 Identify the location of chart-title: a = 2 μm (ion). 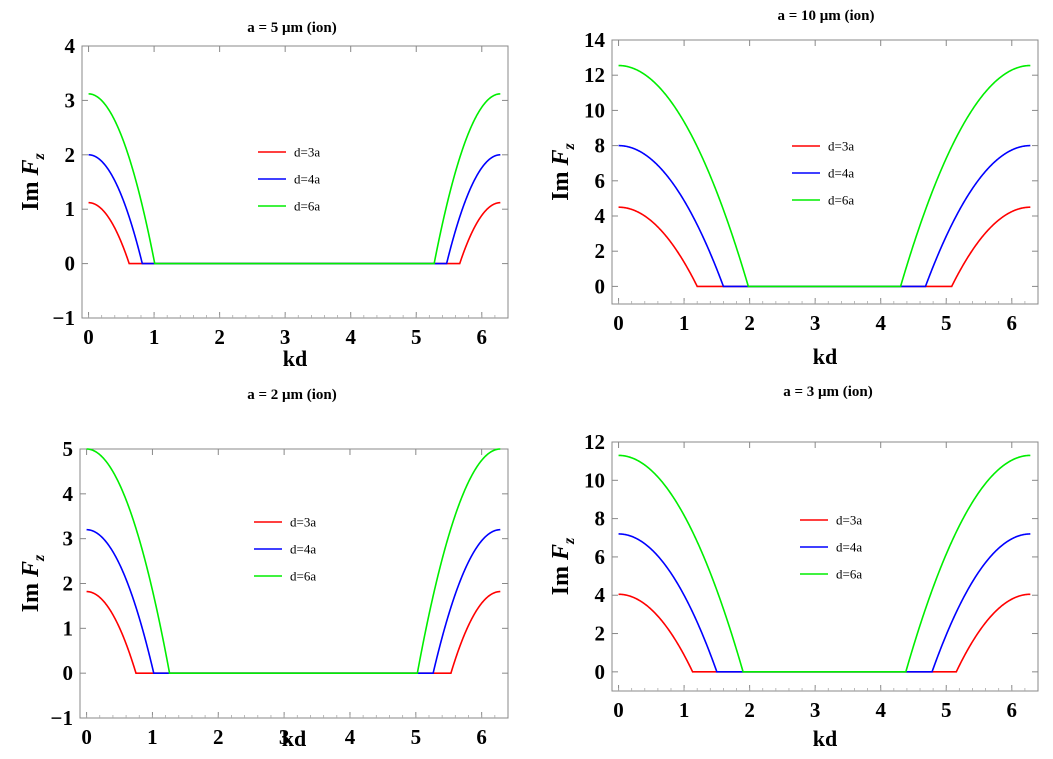
(292, 395).